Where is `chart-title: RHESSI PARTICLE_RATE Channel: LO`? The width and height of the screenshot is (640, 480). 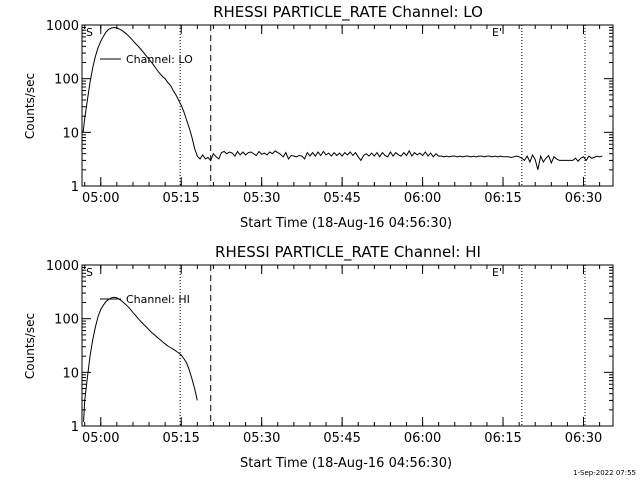
chart-title: RHESSI PARTICLE_RATE Channel: LO is located at coordinates (348, 12).